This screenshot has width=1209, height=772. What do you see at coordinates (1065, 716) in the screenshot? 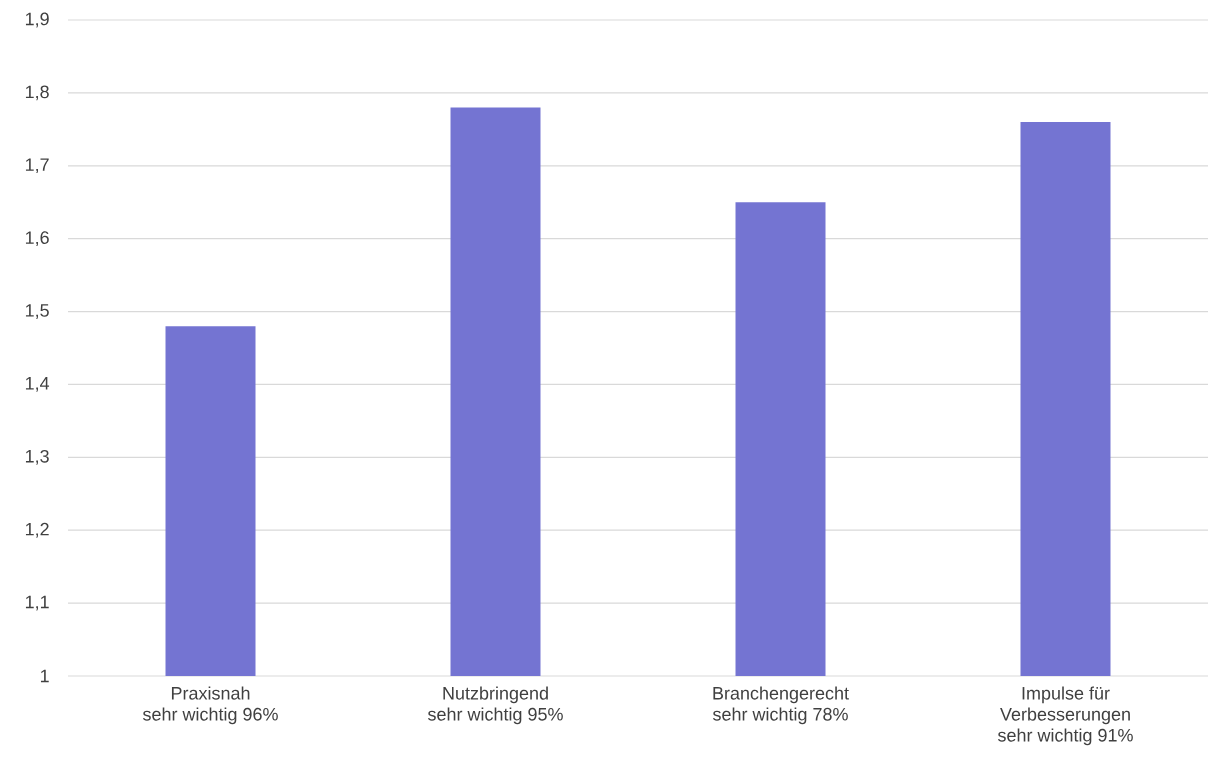
I see `x-tick-label: Impulse für Verbesserungen sehr wichtig 91%` at bounding box center [1065, 716].